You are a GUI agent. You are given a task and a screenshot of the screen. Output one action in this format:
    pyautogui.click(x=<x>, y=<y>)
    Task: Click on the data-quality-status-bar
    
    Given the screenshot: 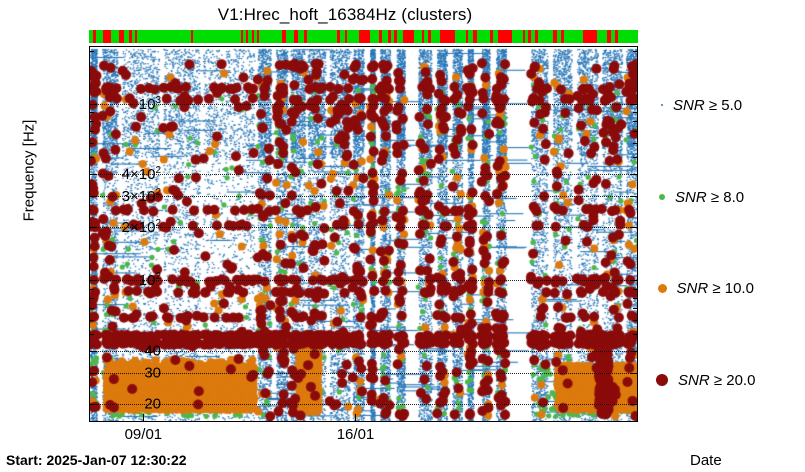 What is the action you would take?
    pyautogui.click(x=363, y=36)
    